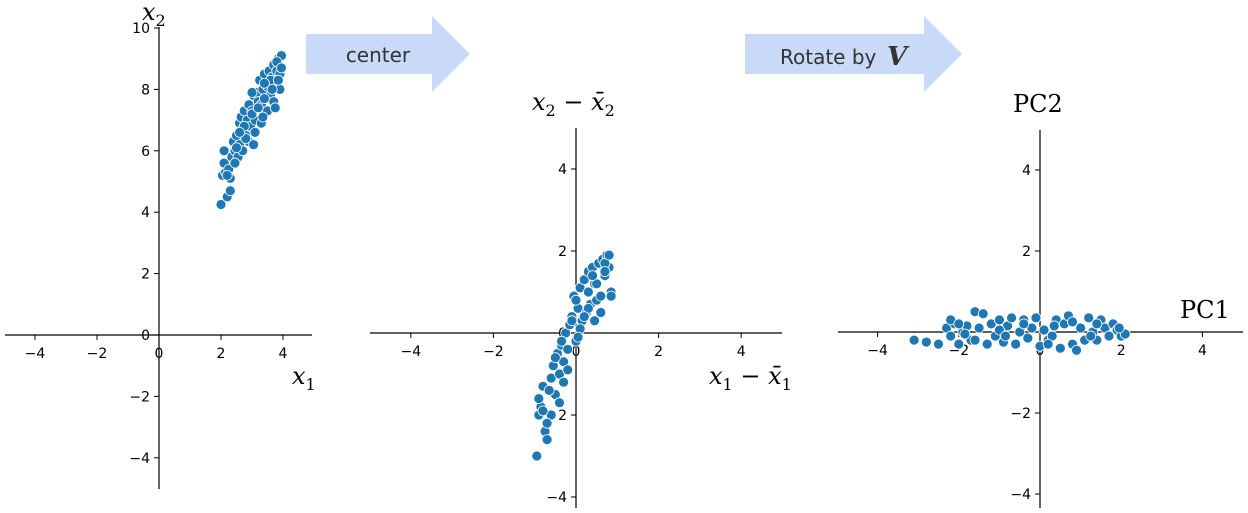 This screenshot has width=1248, height=513. I want to click on y-axis-label: x2 − x̄2, so click(573, 104).